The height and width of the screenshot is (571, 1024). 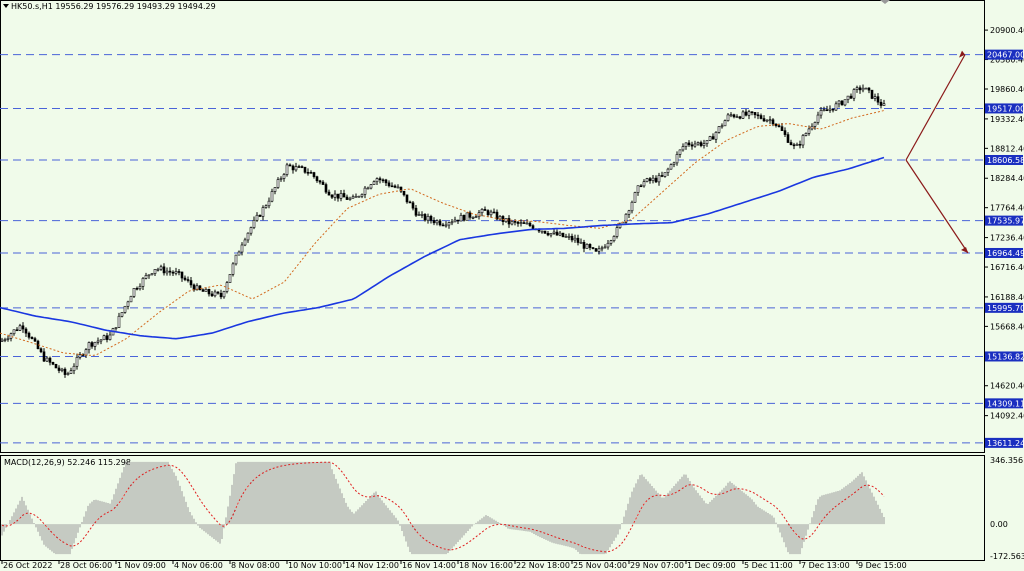 I want to click on y-tick-label: 18812.40, so click(x=1007, y=148).